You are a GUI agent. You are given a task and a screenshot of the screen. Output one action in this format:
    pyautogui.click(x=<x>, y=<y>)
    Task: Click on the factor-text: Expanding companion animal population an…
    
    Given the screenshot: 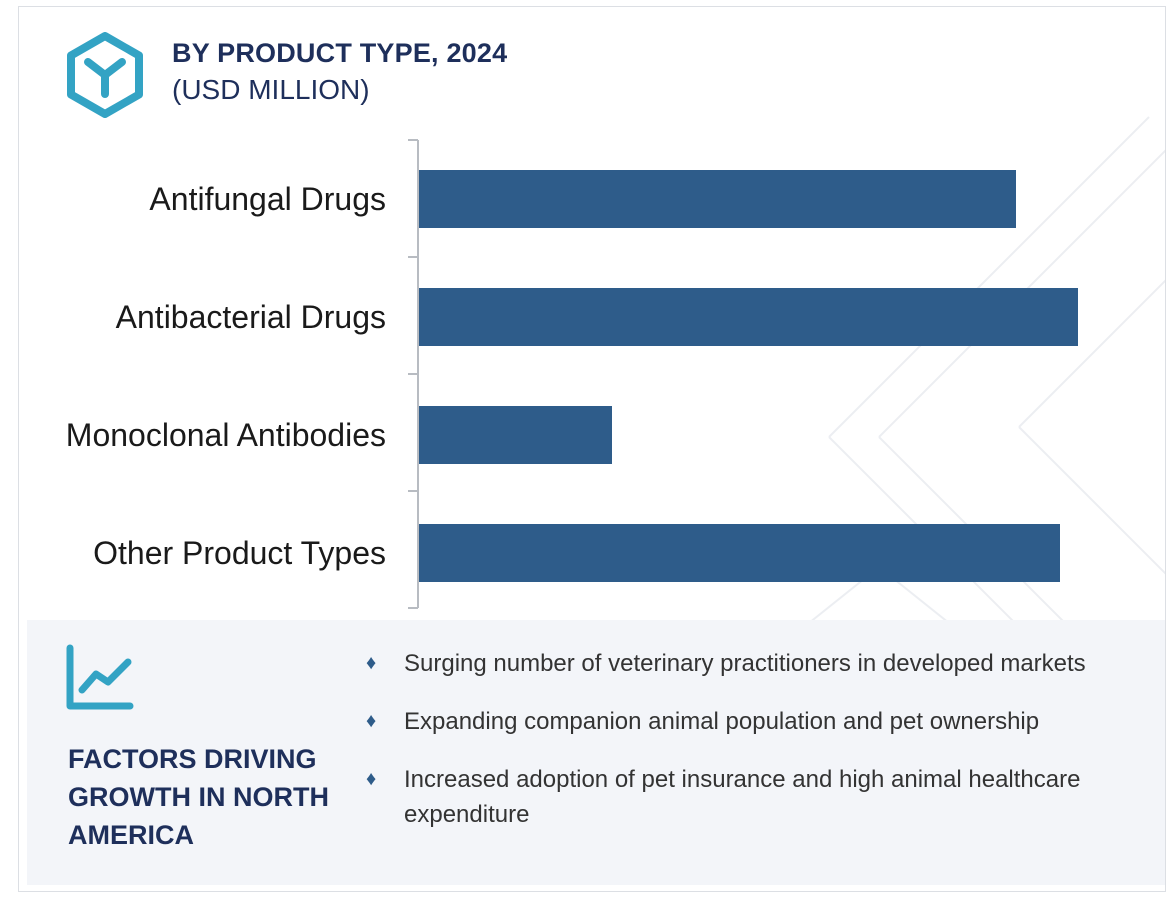 What is the action you would take?
    pyautogui.click(x=722, y=721)
    